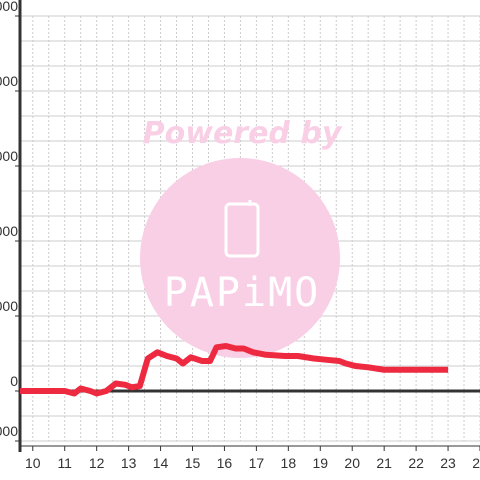 This screenshot has width=480, height=480. What do you see at coordinates (257, 463) in the screenshot?
I see `x-tick-label: 17` at bounding box center [257, 463].